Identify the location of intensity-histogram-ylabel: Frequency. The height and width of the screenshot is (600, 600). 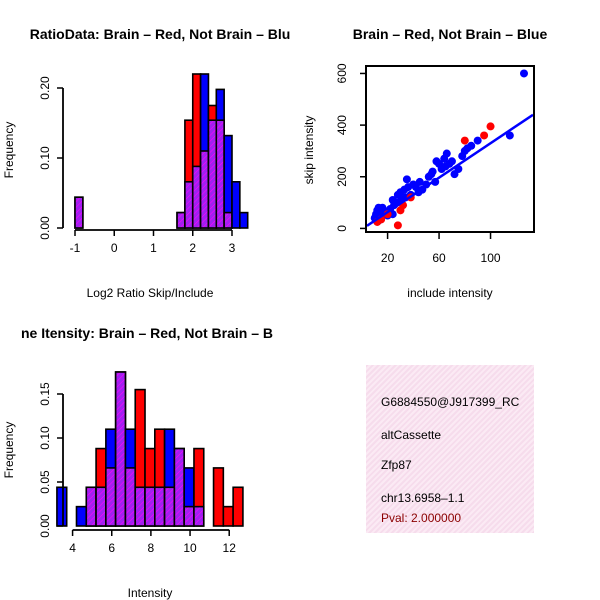
(9, 450).